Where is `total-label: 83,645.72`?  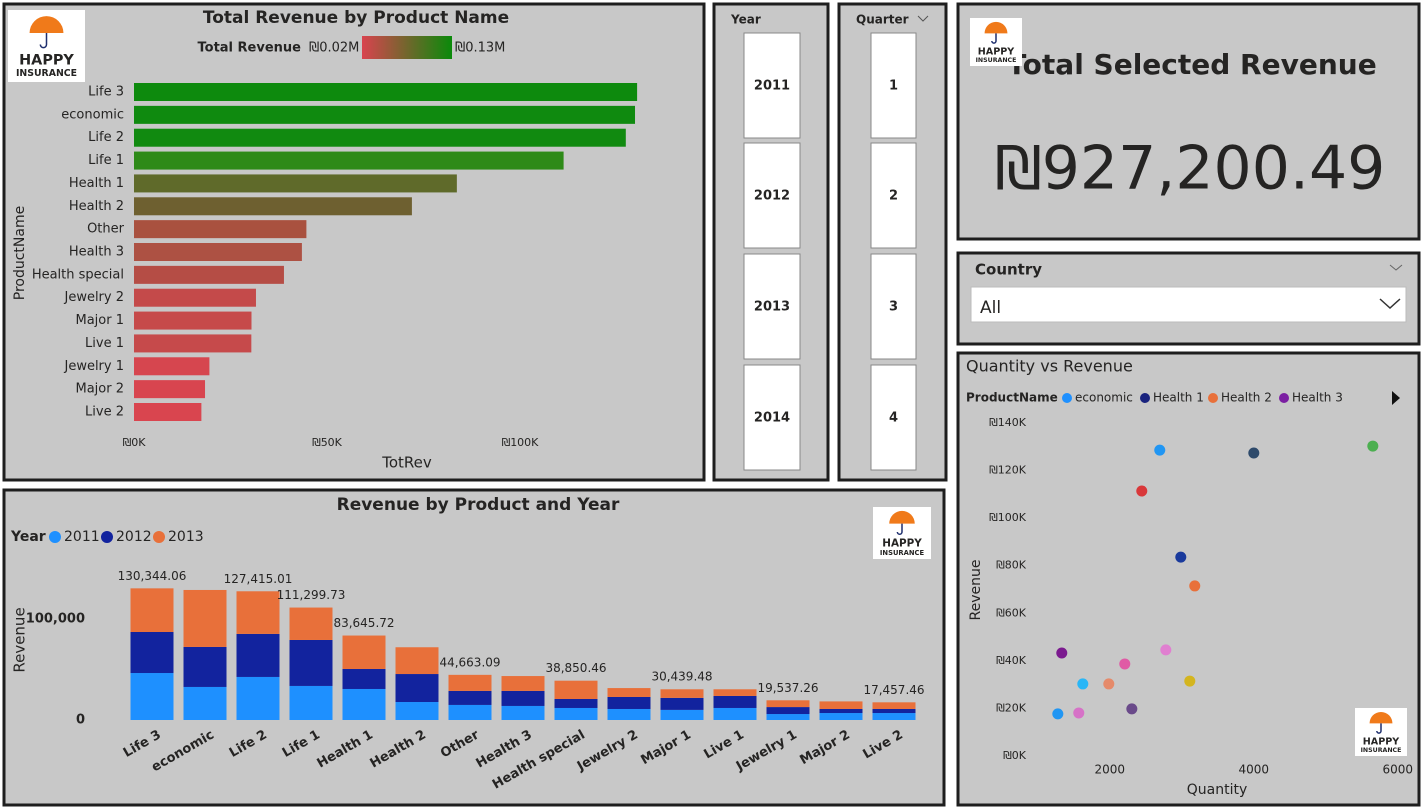 total-label: 83,645.72 is located at coordinates (363, 623).